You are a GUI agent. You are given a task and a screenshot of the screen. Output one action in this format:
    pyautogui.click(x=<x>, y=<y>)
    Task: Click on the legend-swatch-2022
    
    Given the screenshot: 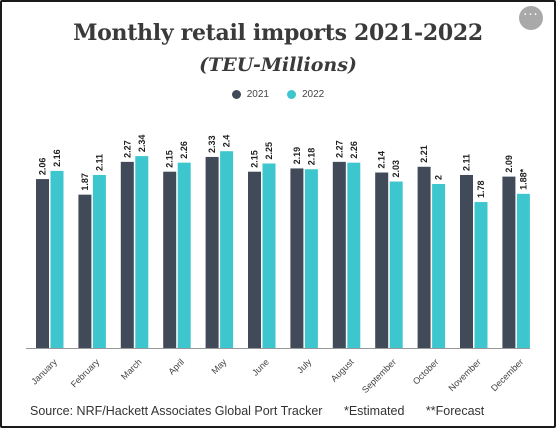 What is the action you would take?
    pyautogui.click(x=291, y=94)
    